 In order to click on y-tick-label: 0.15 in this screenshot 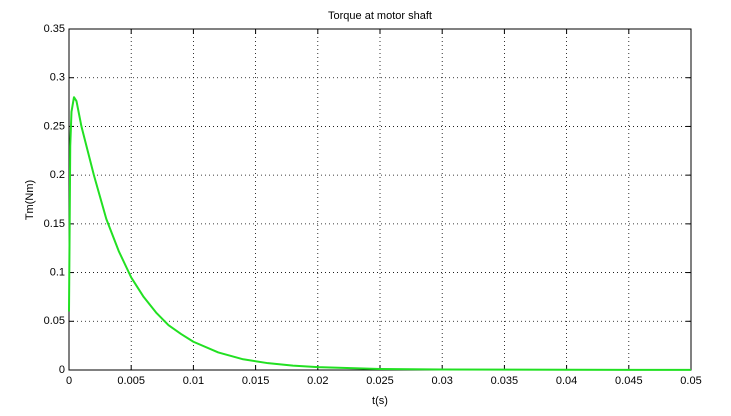, I will do `click(54, 224)`.